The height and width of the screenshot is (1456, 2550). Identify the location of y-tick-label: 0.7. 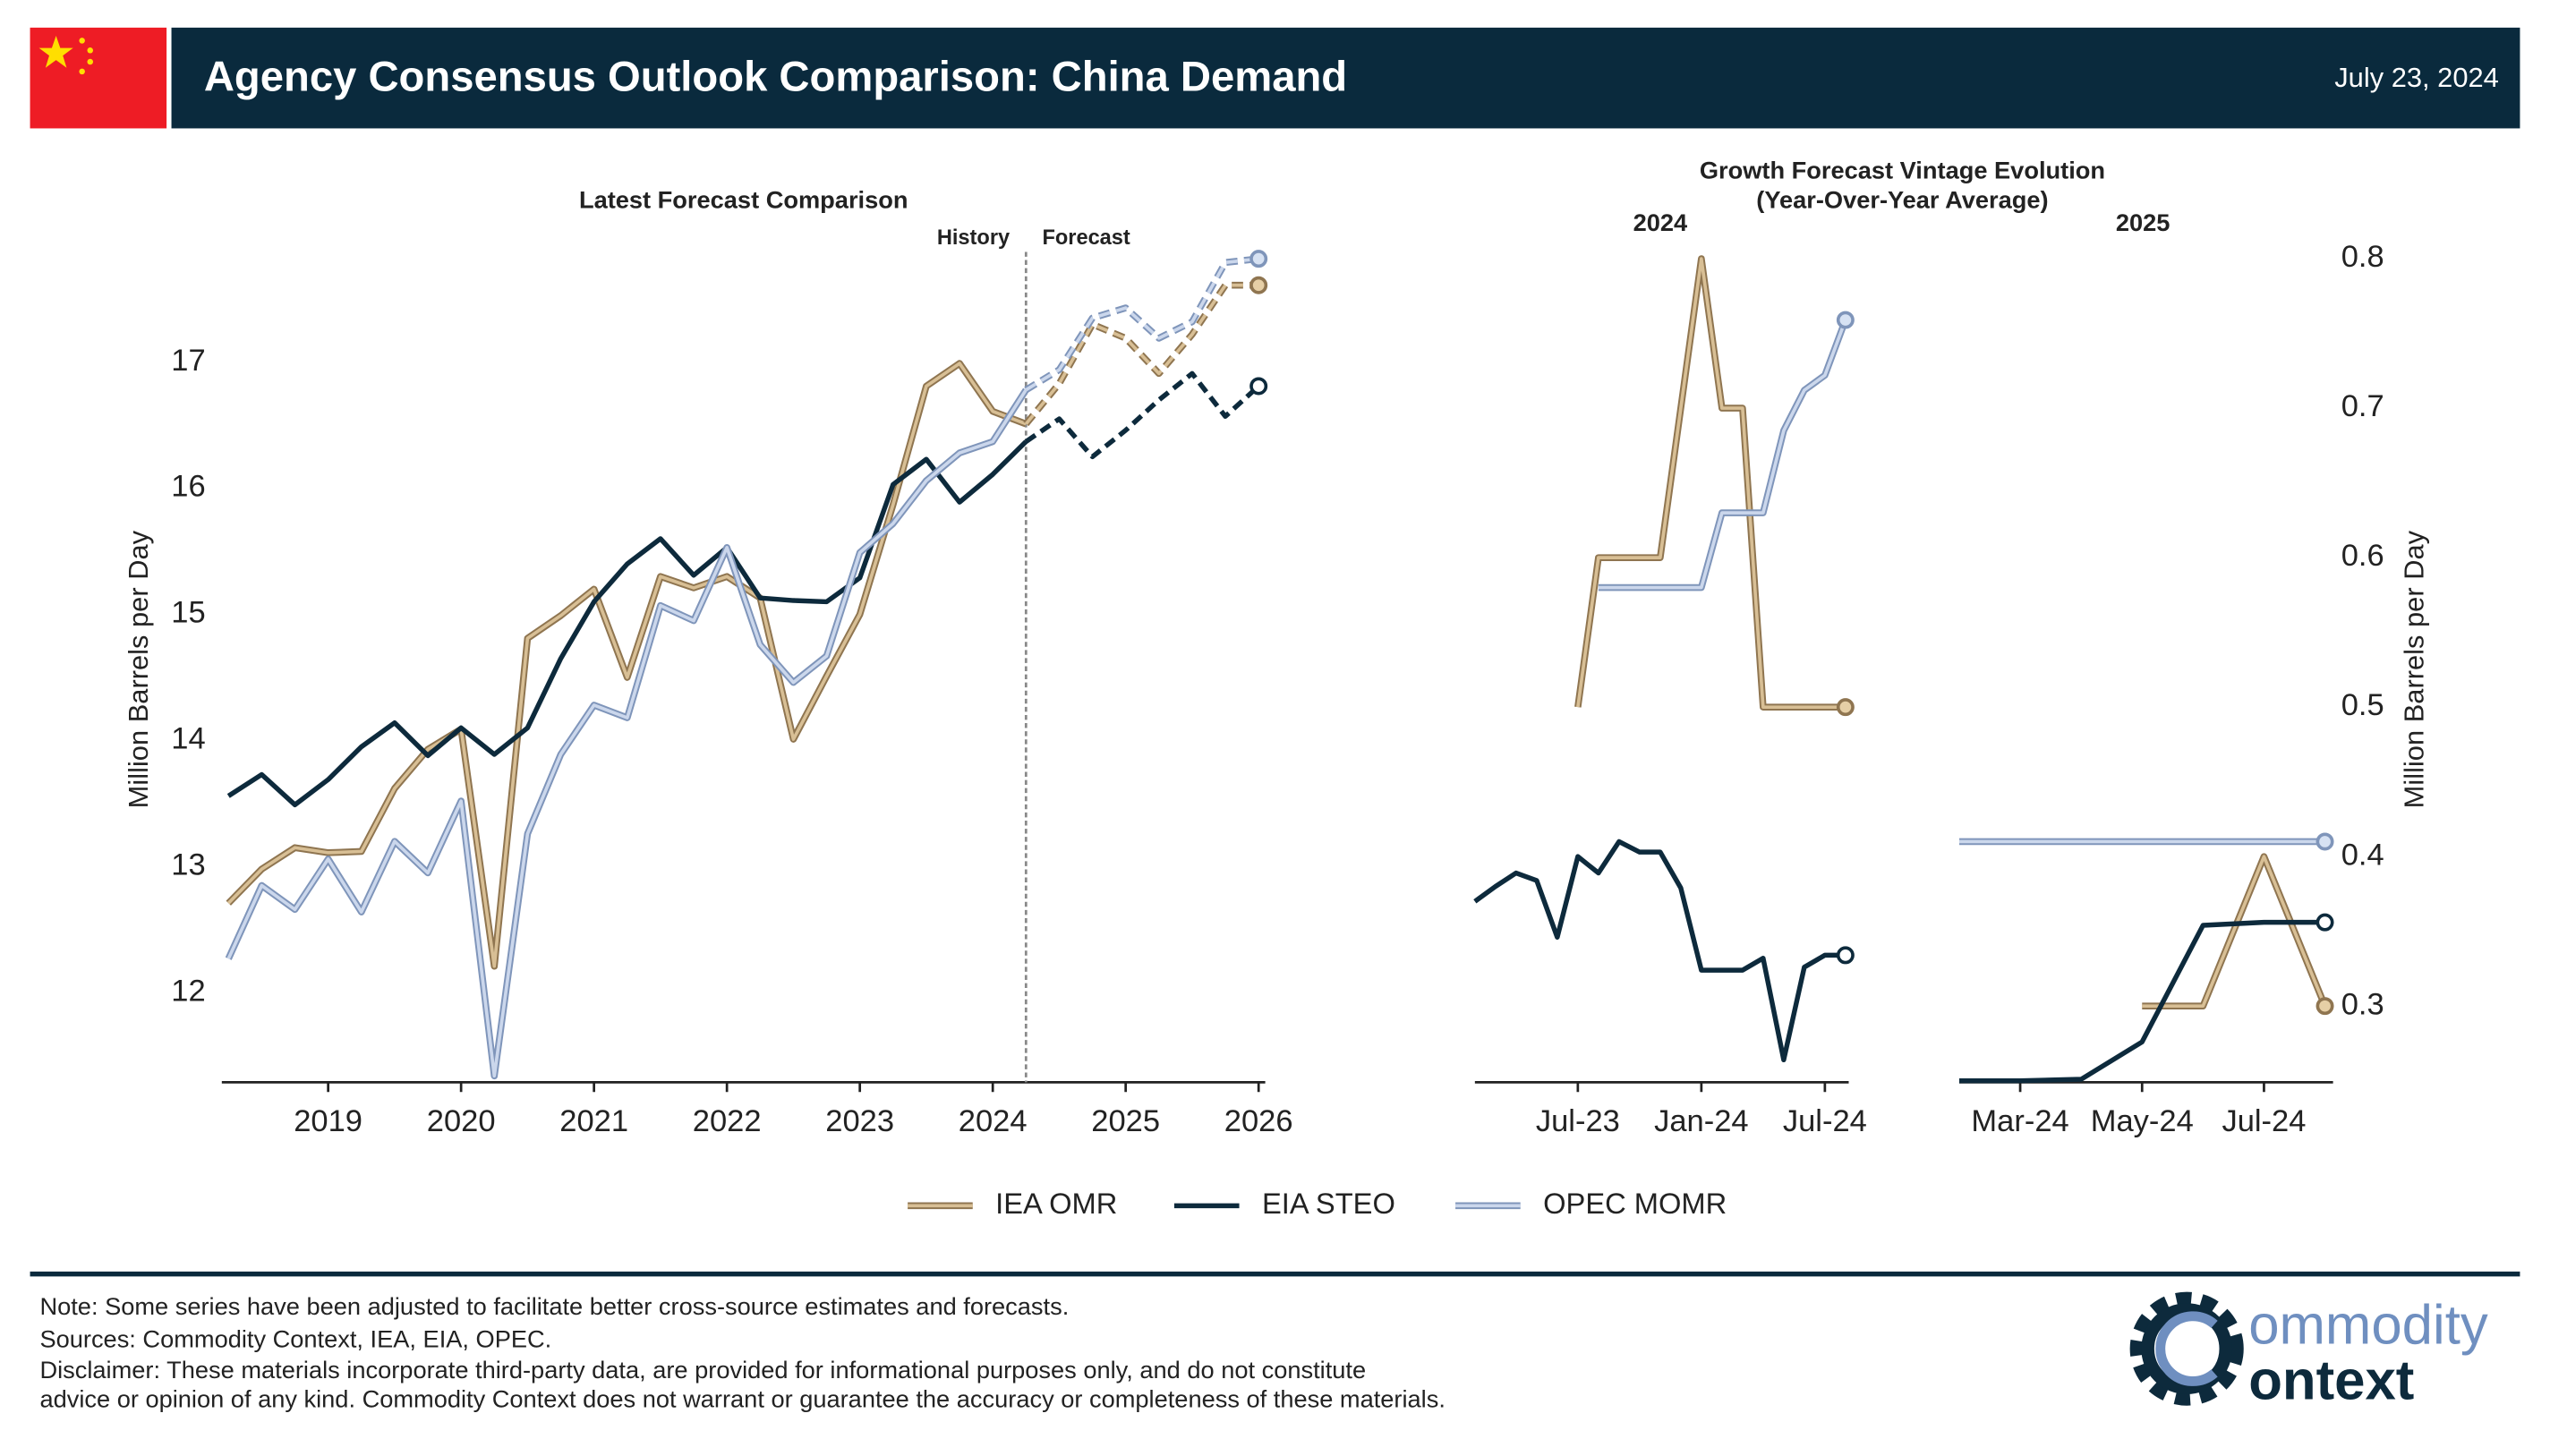
(2362, 406).